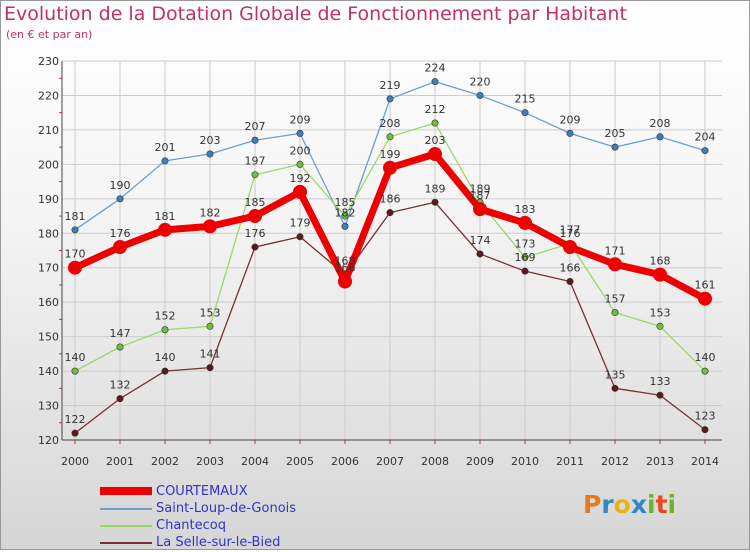 The height and width of the screenshot is (552, 750). What do you see at coordinates (525, 243) in the screenshot?
I see `data-label: 173` at bounding box center [525, 243].